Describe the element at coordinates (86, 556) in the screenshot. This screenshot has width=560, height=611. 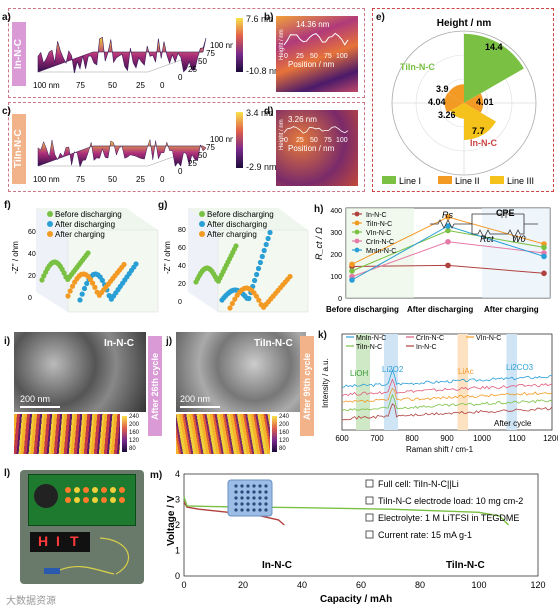
I see `panel-l-wires` at that location.